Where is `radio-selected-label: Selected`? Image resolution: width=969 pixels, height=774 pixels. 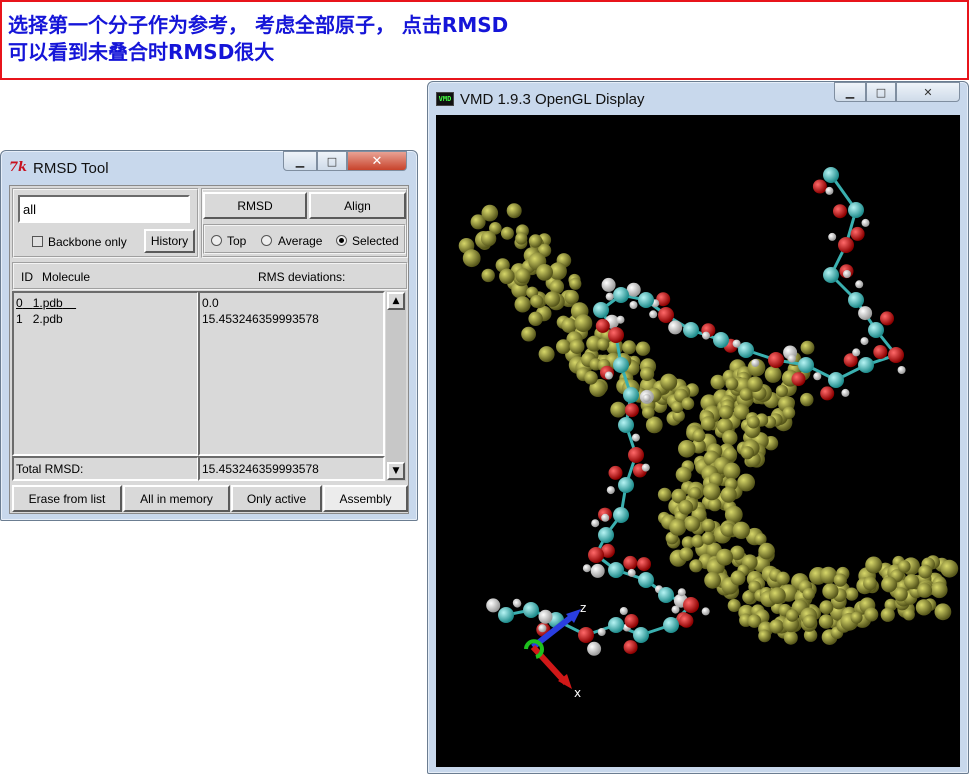 radio-selected-label: Selected is located at coordinates (375, 241).